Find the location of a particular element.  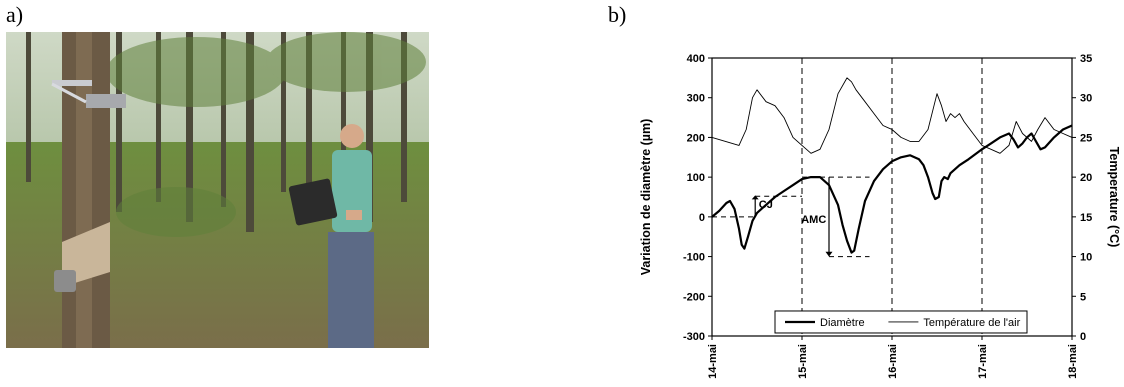

left-tick-label-5: 200 is located at coordinates (696, 138).